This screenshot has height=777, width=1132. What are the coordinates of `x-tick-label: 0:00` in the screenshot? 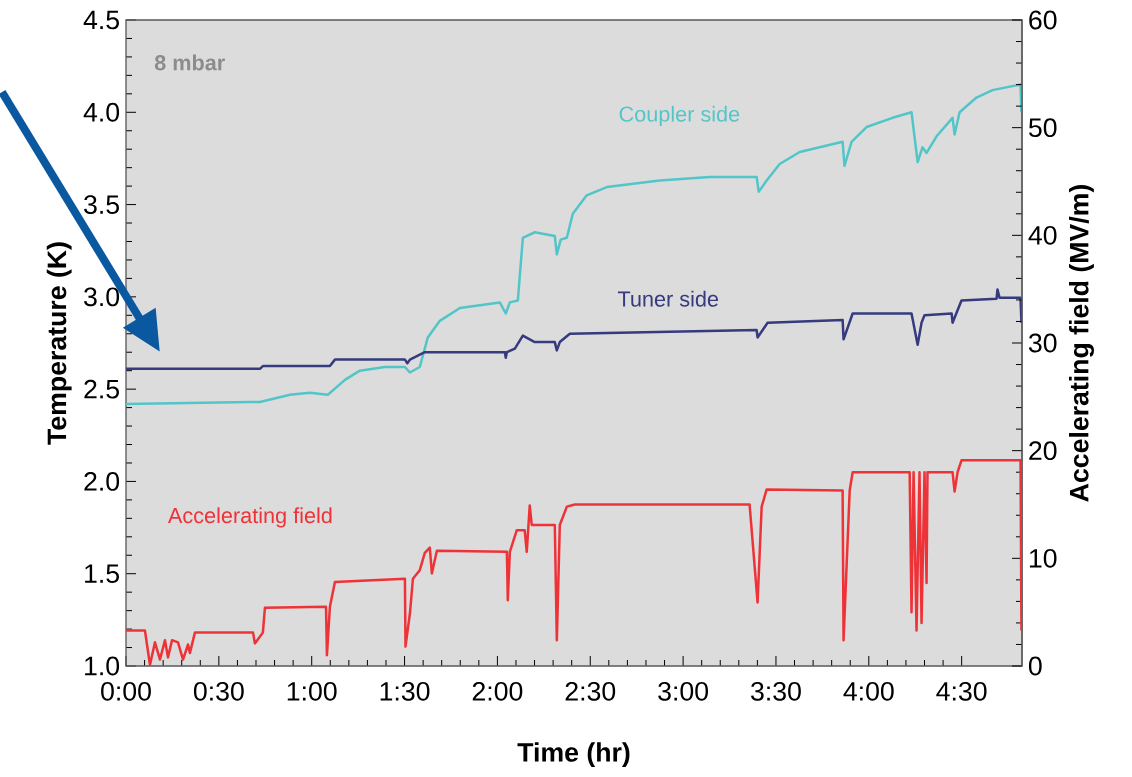 It's located at (126, 691).